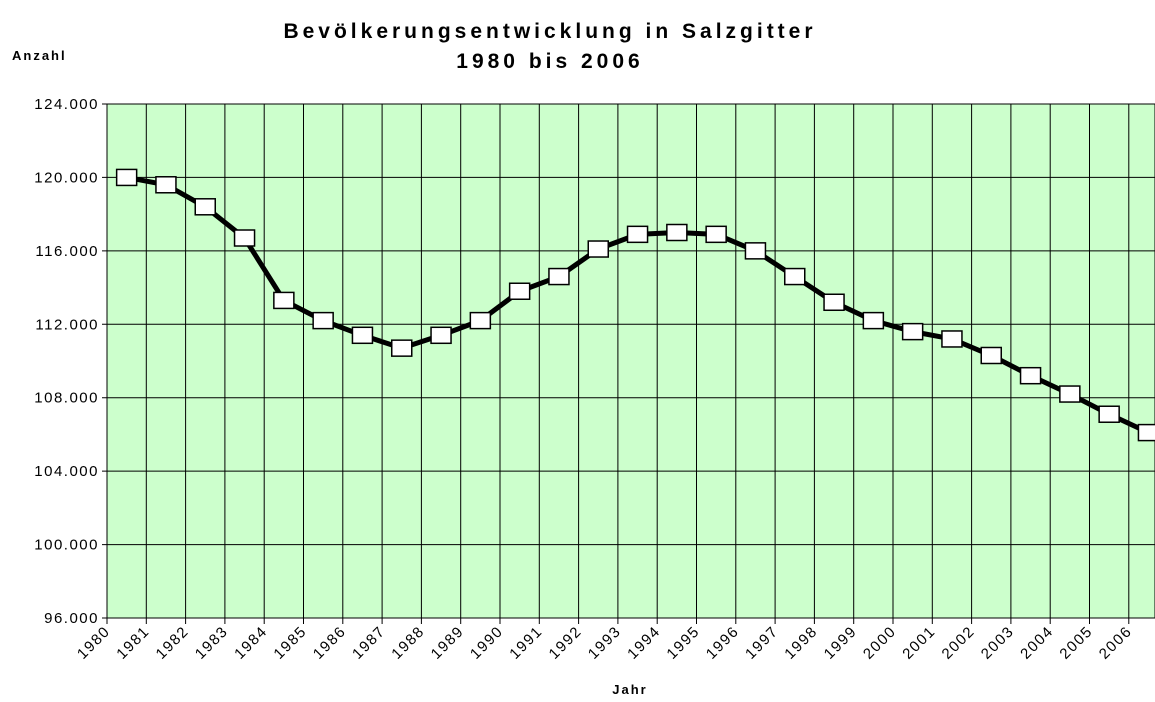 The height and width of the screenshot is (702, 1155). Describe the element at coordinates (66, 104) in the screenshot. I see `y-tick-label: 124.000` at that location.